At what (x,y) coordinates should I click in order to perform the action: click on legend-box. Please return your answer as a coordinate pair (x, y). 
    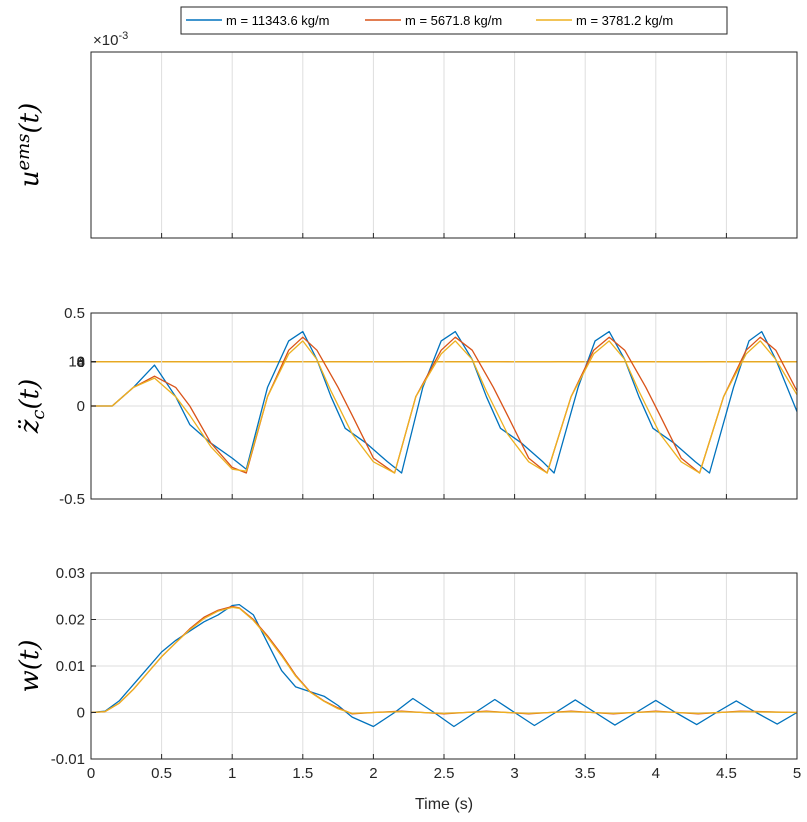
    Looking at the image, I should click on (454, 20).